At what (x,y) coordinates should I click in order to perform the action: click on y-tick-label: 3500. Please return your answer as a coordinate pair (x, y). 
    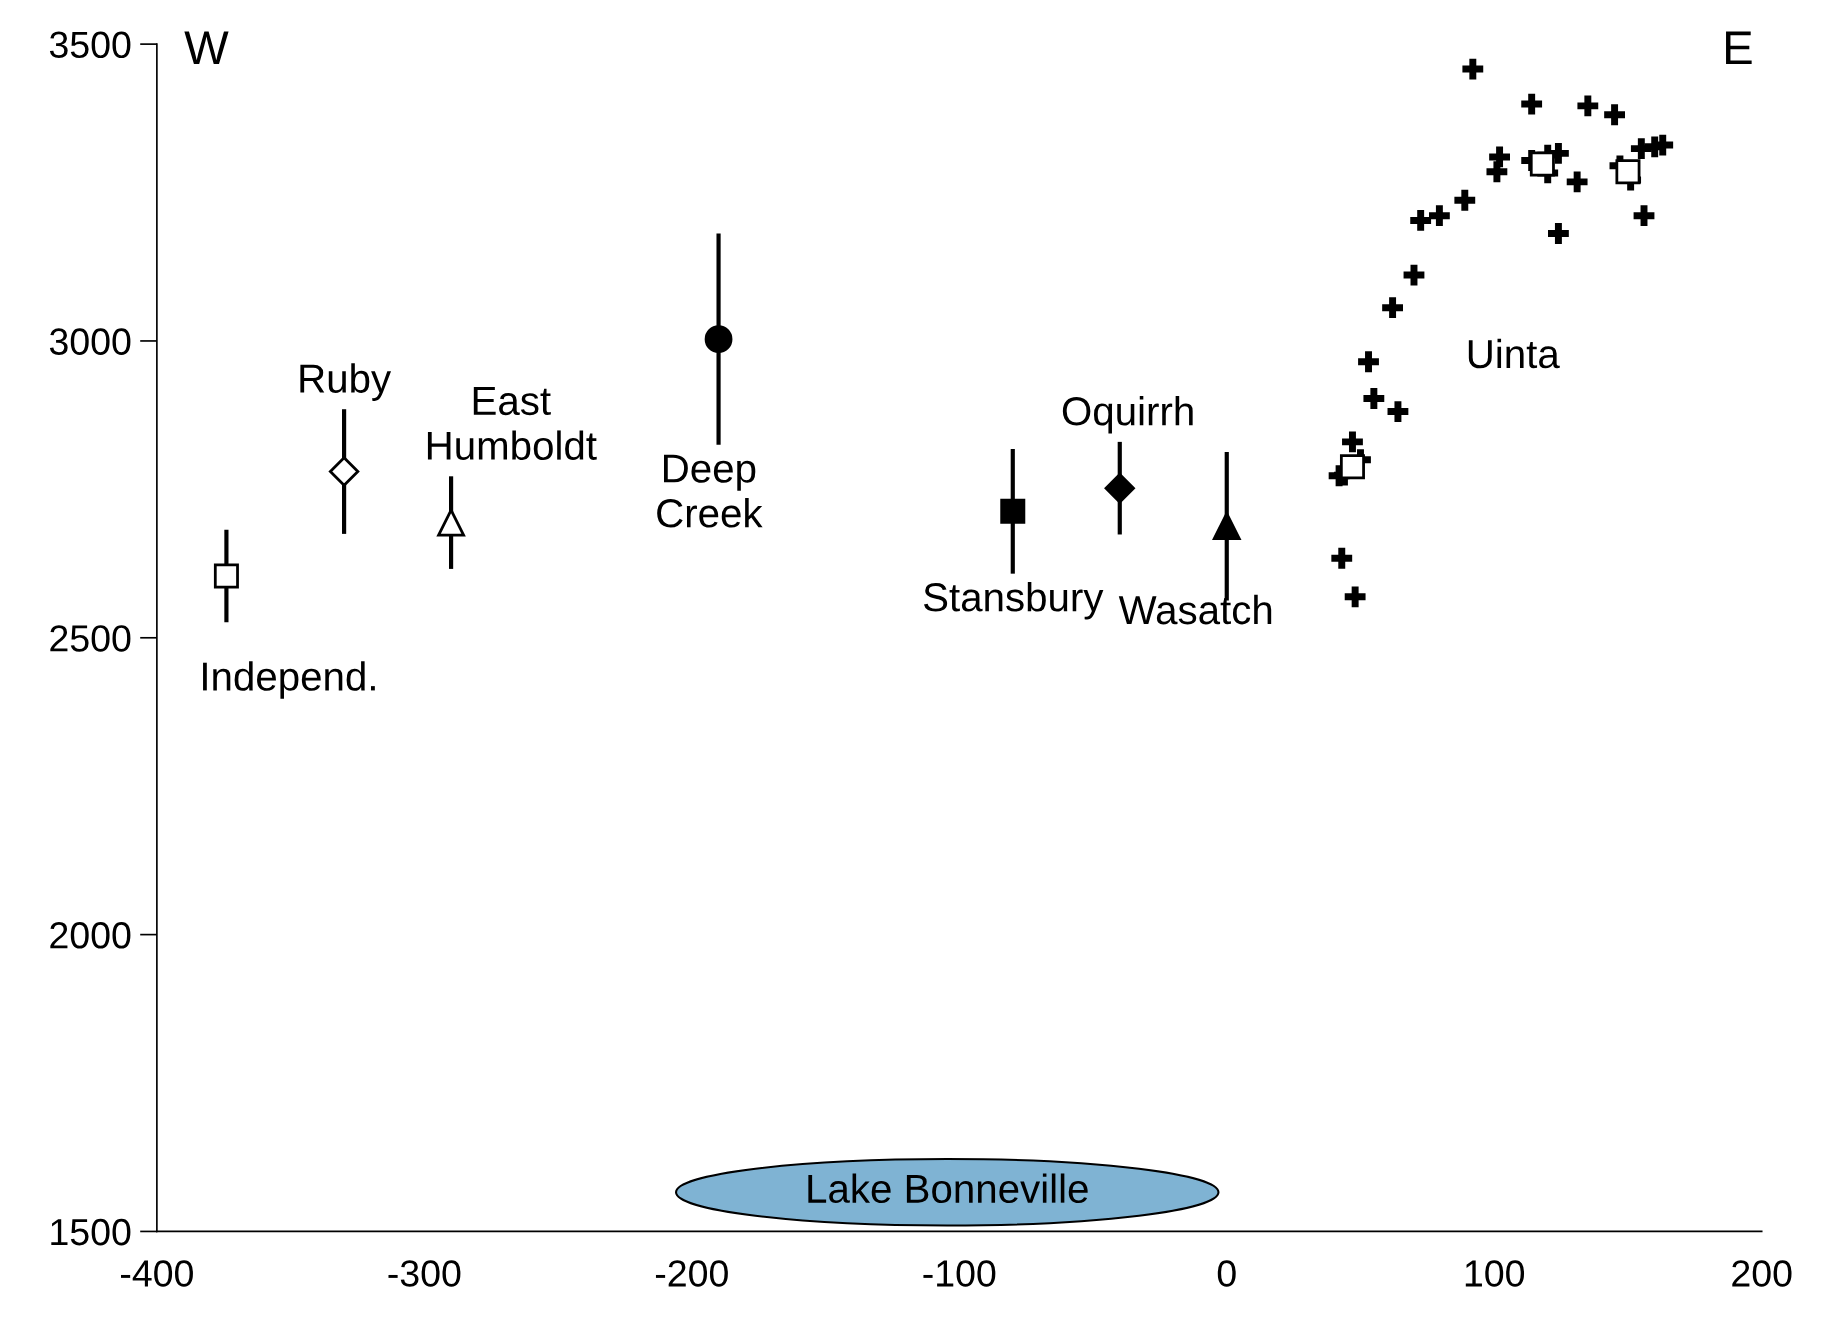
    Looking at the image, I should click on (90, 45).